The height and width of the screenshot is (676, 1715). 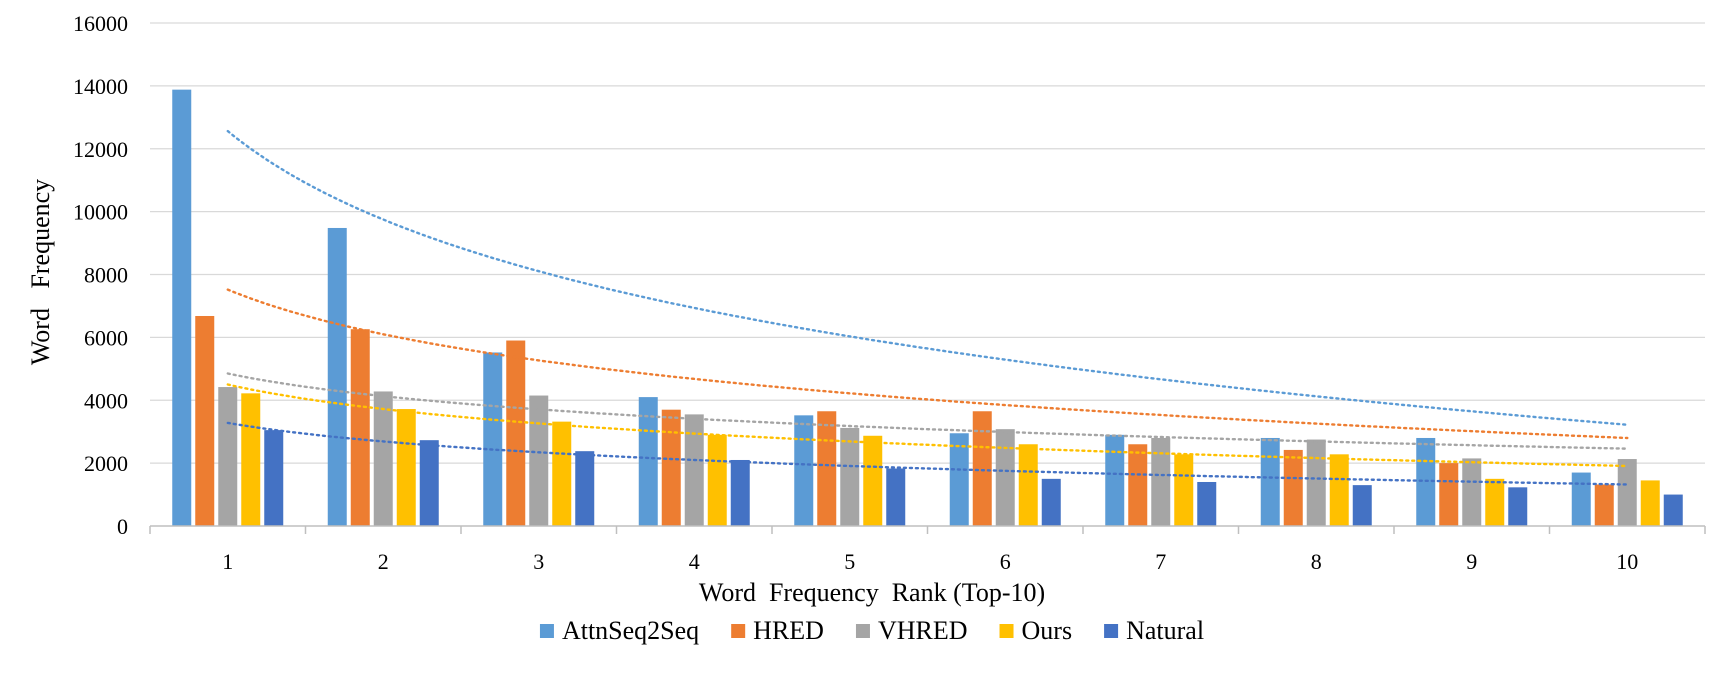 I want to click on legend-item-hred: HRED, so click(x=777, y=630).